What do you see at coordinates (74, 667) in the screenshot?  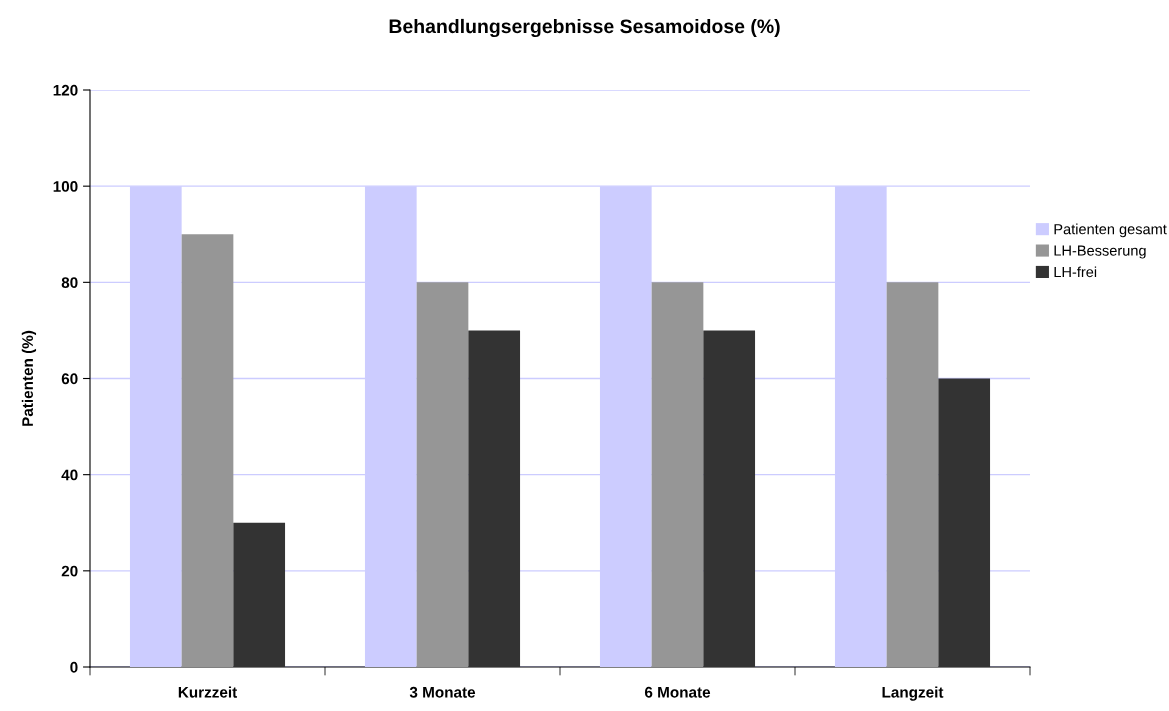 I see `y-tick-label: 0` at bounding box center [74, 667].